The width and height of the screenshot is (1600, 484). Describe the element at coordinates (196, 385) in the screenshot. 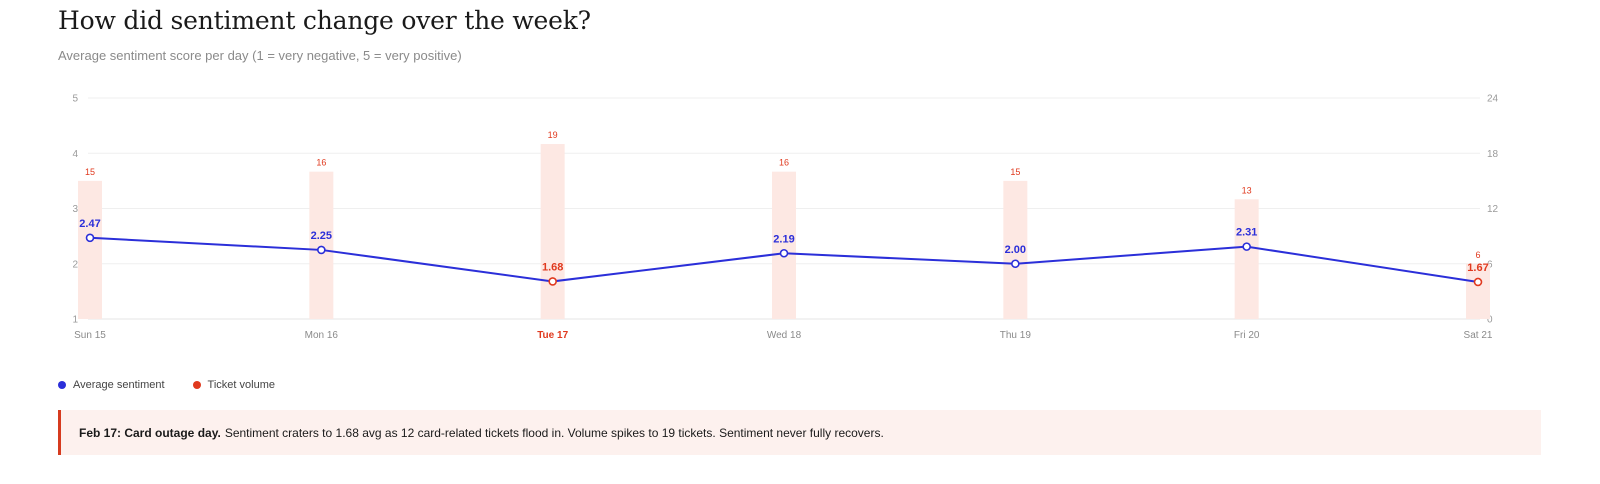

I see `legend-swatch-volume` at that location.